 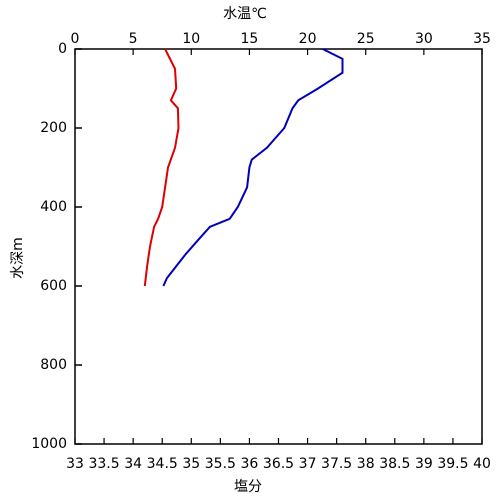 I want to click on x-tick-label: 39.5, so click(x=452, y=464).